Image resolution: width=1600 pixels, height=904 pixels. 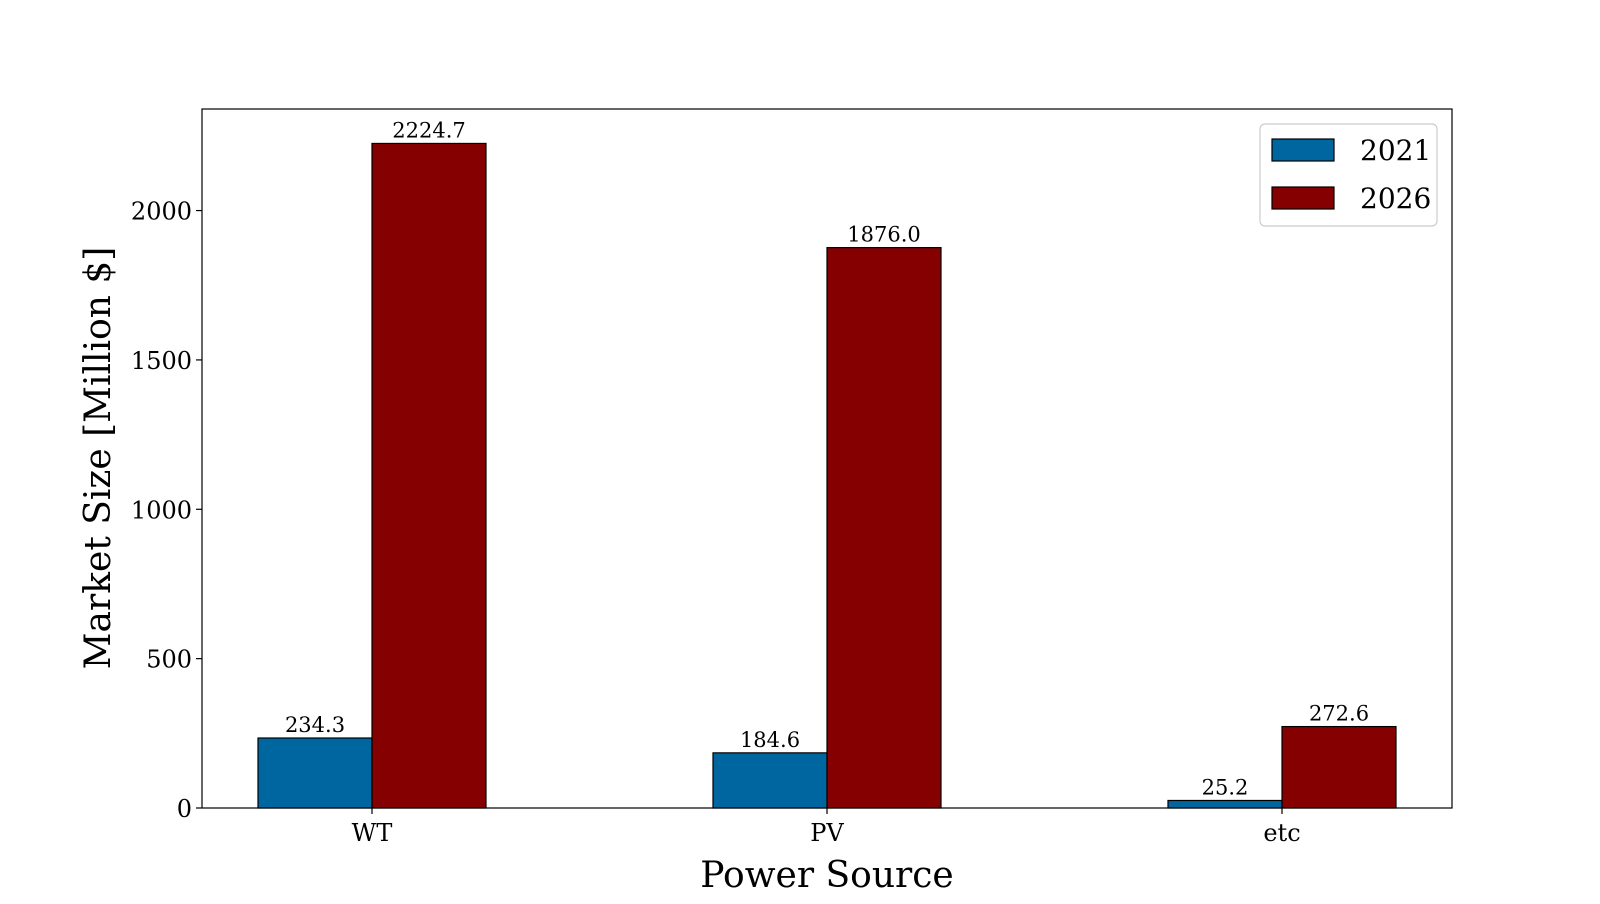 What do you see at coordinates (169, 660) in the screenshot?
I see `y-tick-label: 500` at bounding box center [169, 660].